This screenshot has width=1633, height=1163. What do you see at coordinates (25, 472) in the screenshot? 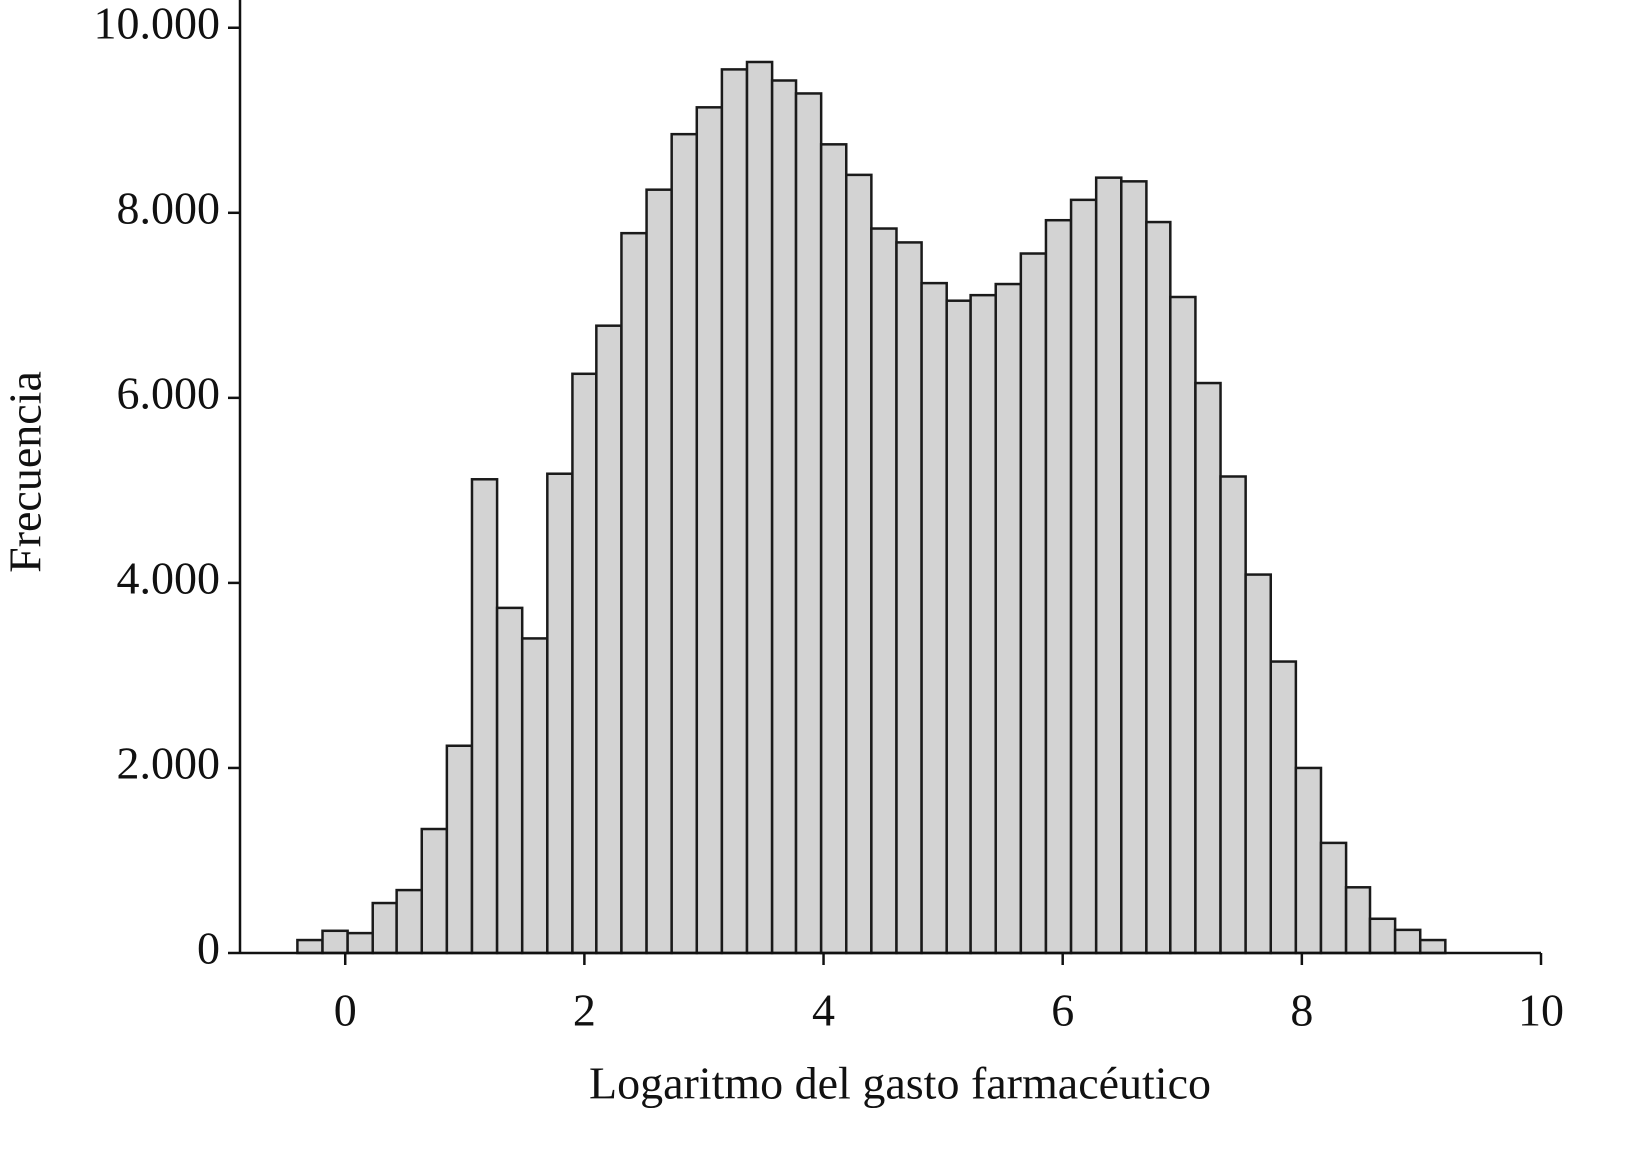
I see `y-axis-title: Frecuencia` at bounding box center [25, 472].